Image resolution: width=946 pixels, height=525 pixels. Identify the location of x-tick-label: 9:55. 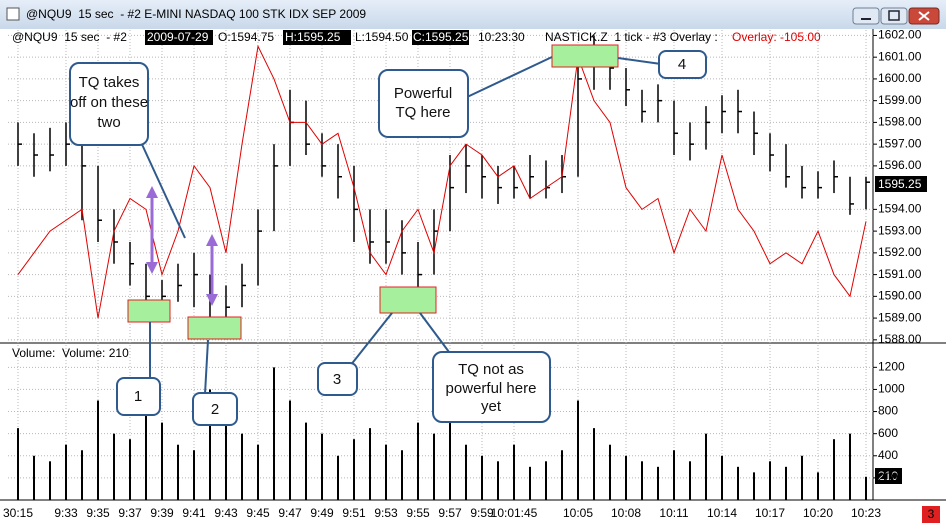
(418, 513).